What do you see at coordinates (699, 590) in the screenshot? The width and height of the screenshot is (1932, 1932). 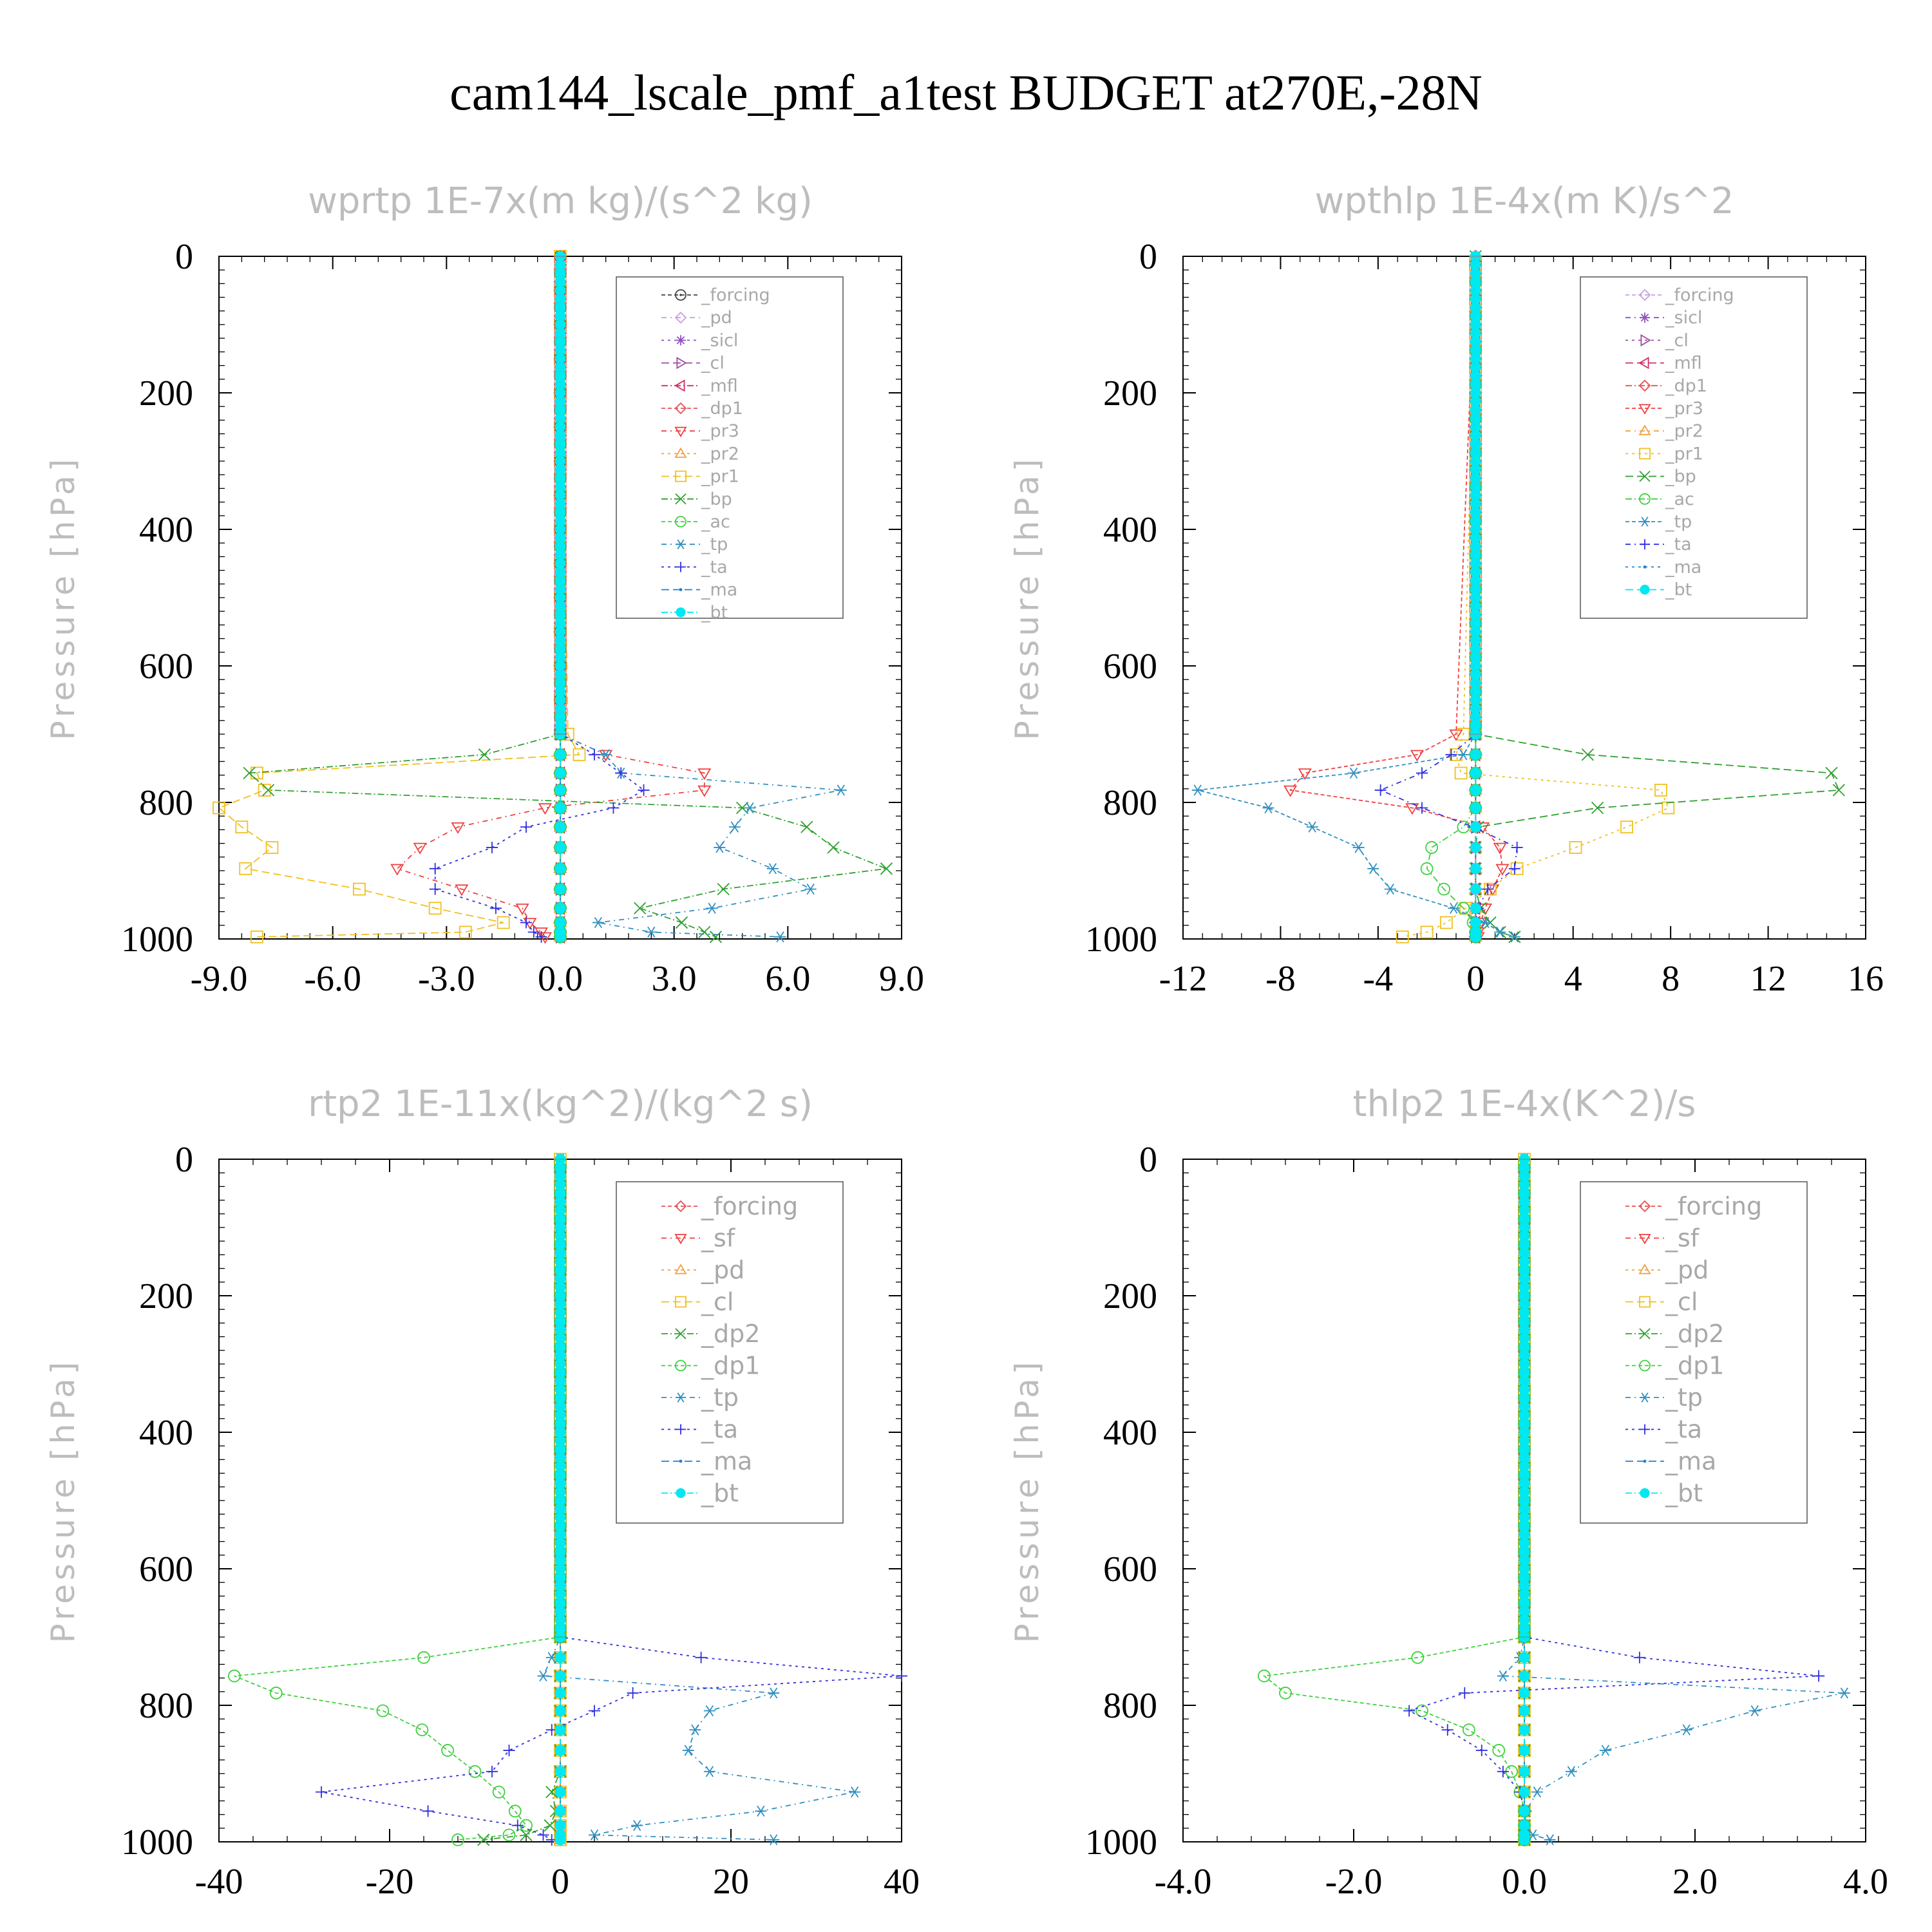 I see `legend-item: _ma` at bounding box center [699, 590].